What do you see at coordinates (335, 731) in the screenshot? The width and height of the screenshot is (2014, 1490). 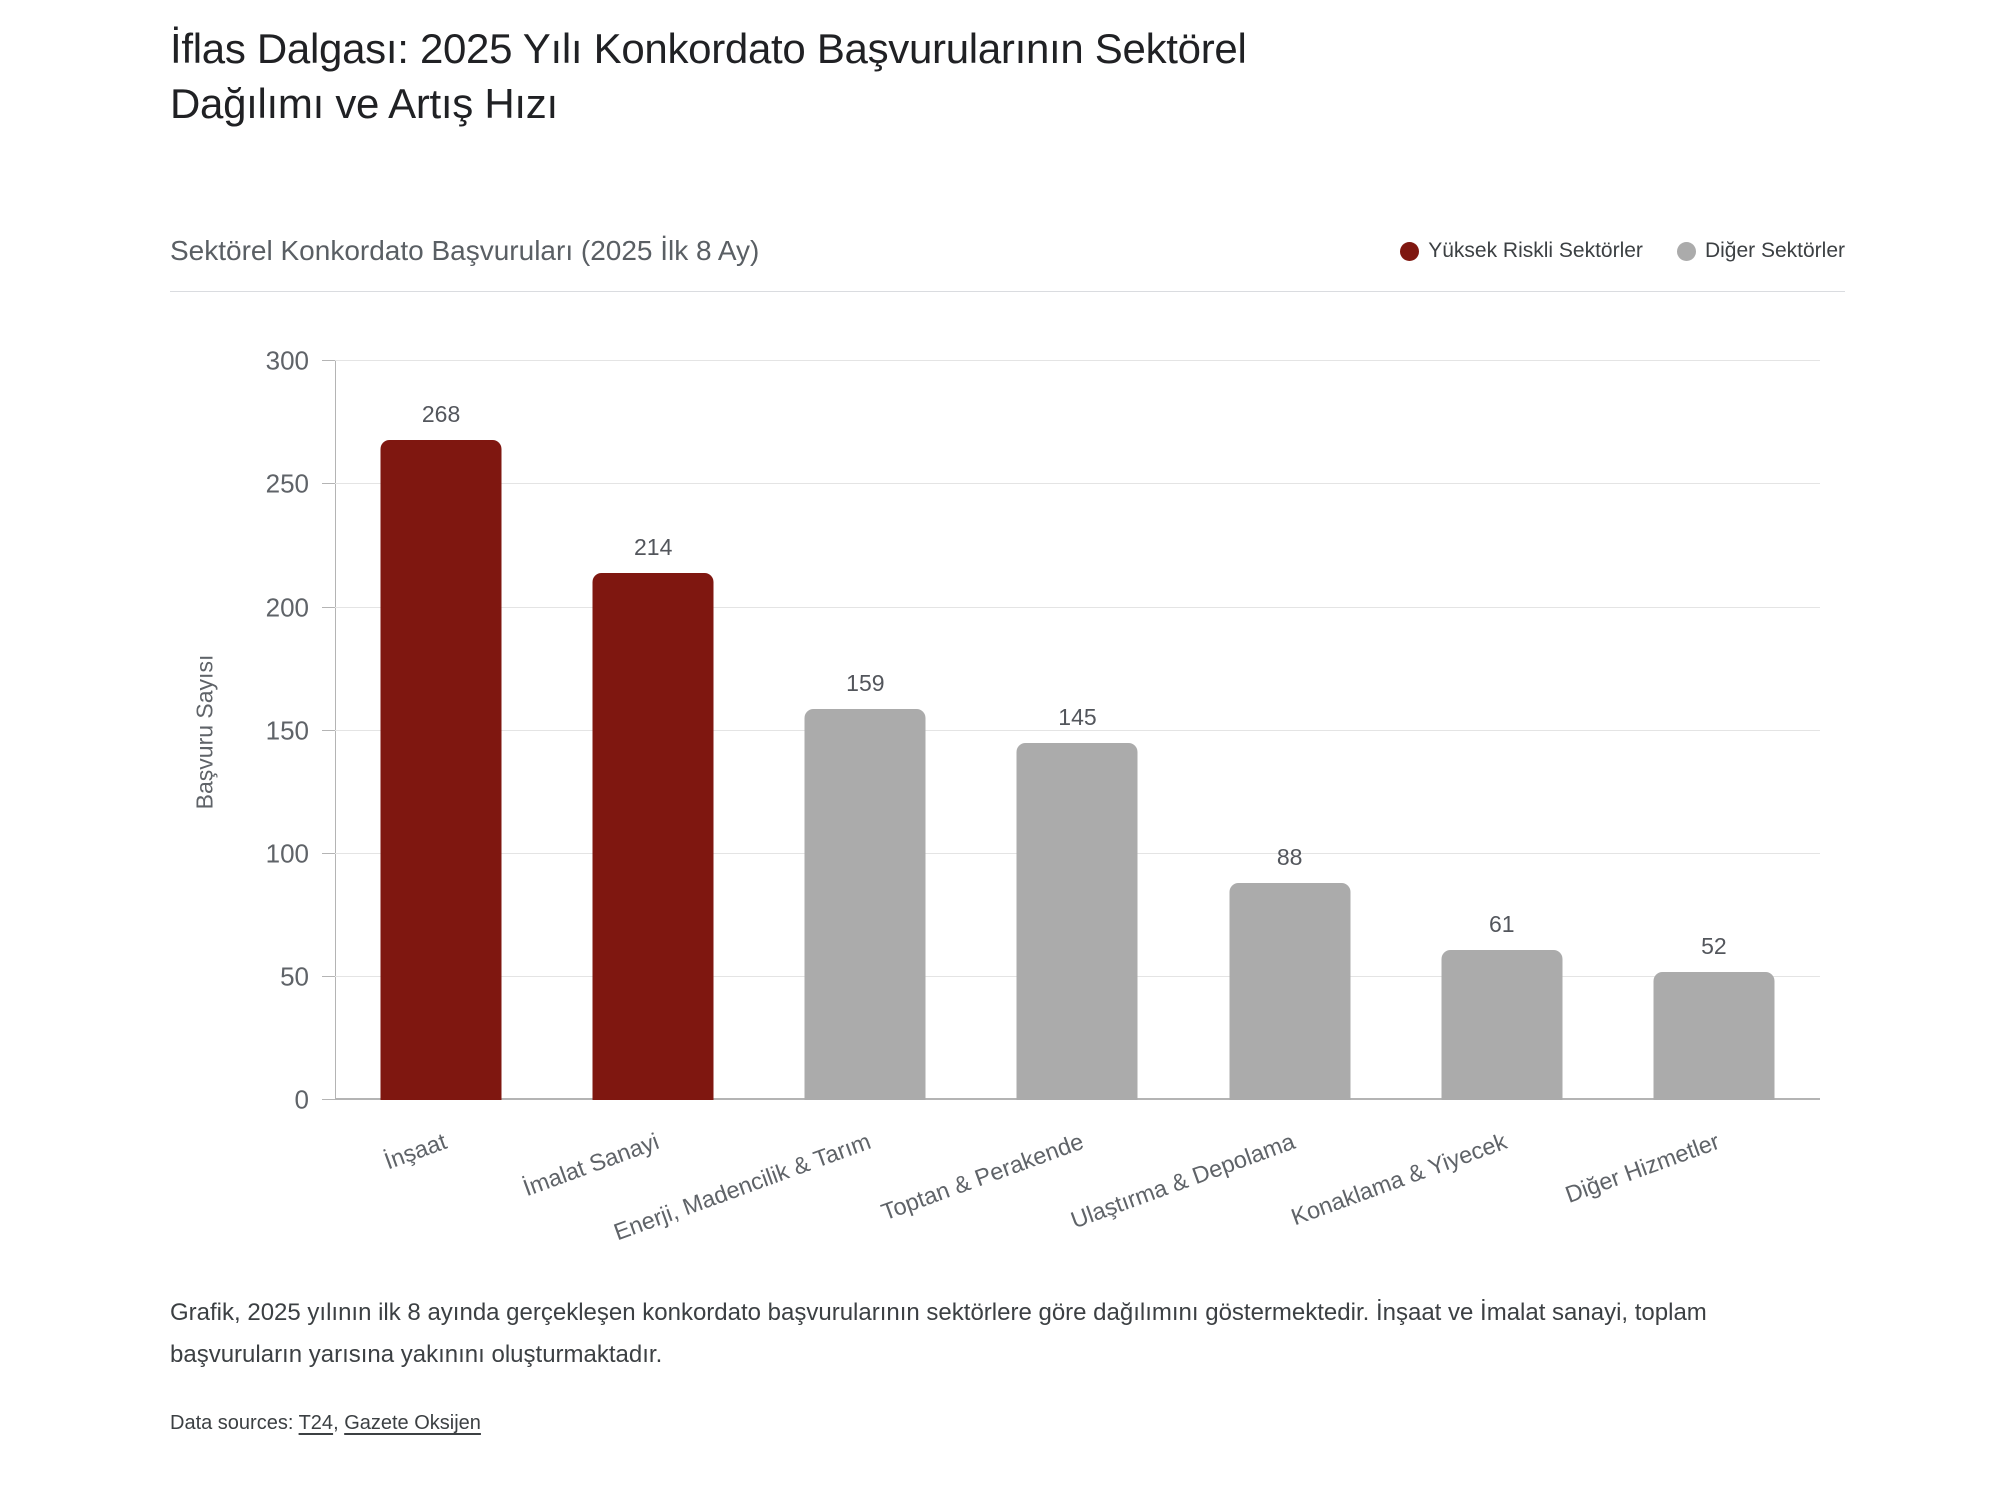 I see `y-axis-line` at bounding box center [335, 731].